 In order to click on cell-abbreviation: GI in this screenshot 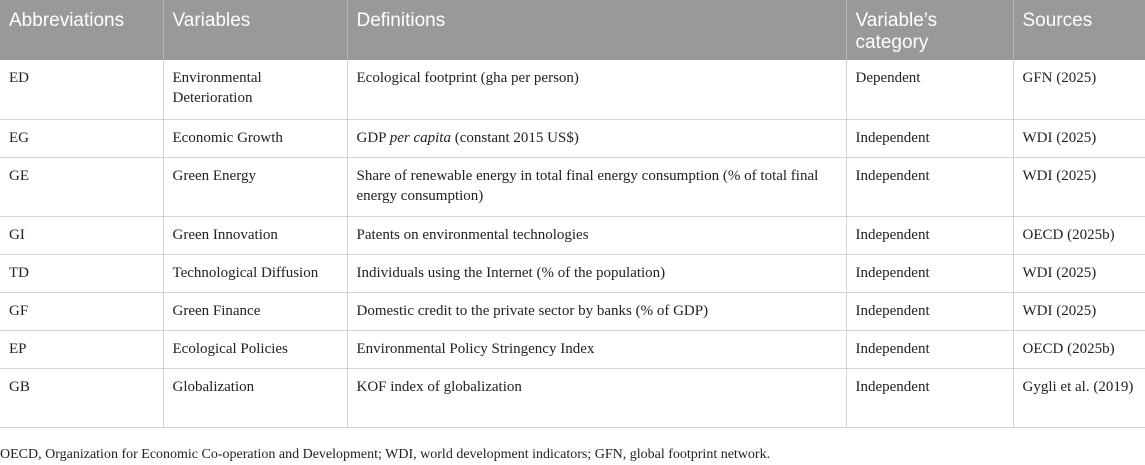, I will do `click(82, 235)`.